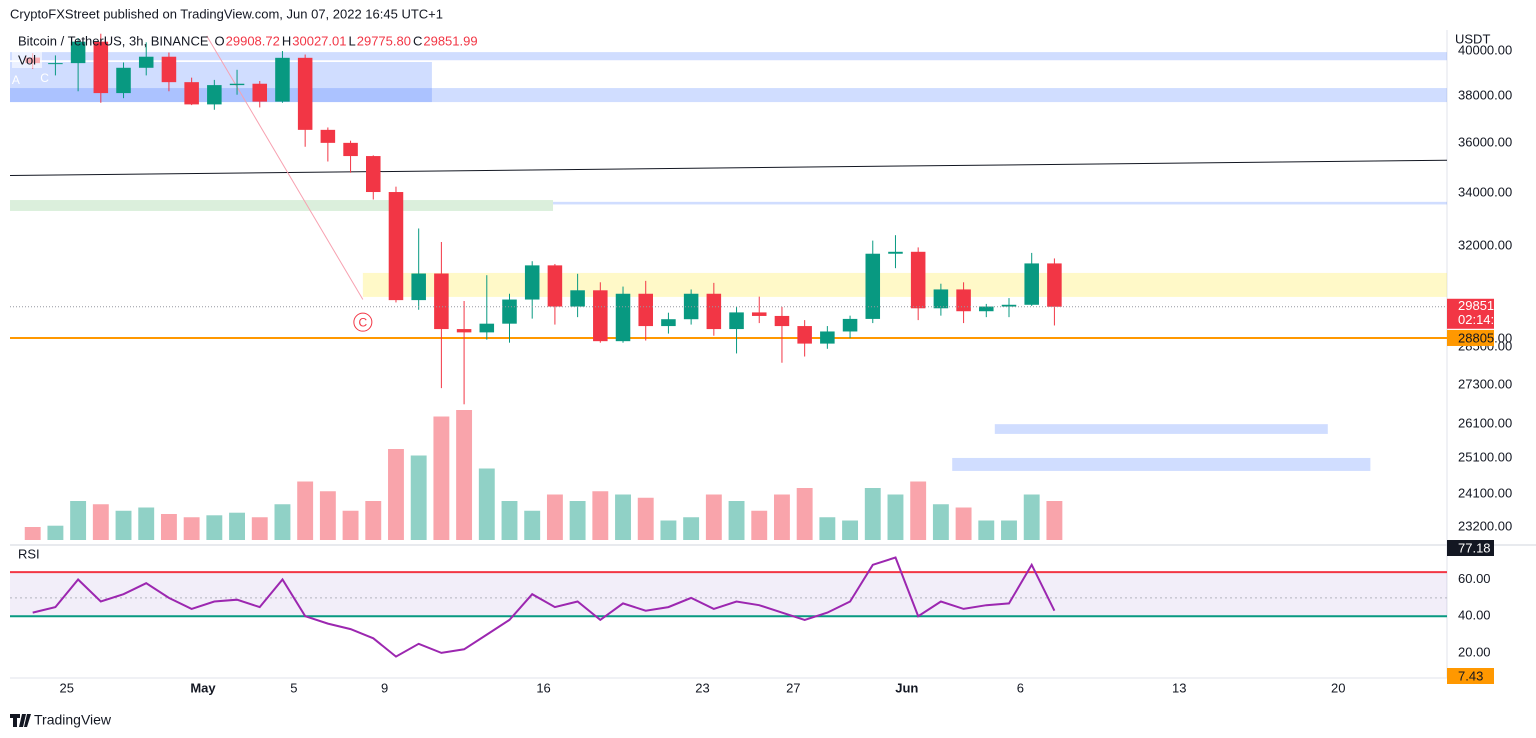 Image resolution: width=1536 pixels, height=738 pixels. Describe the element at coordinates (728, 594) in the screenshot. I see `rsi-band-fill` at that location.